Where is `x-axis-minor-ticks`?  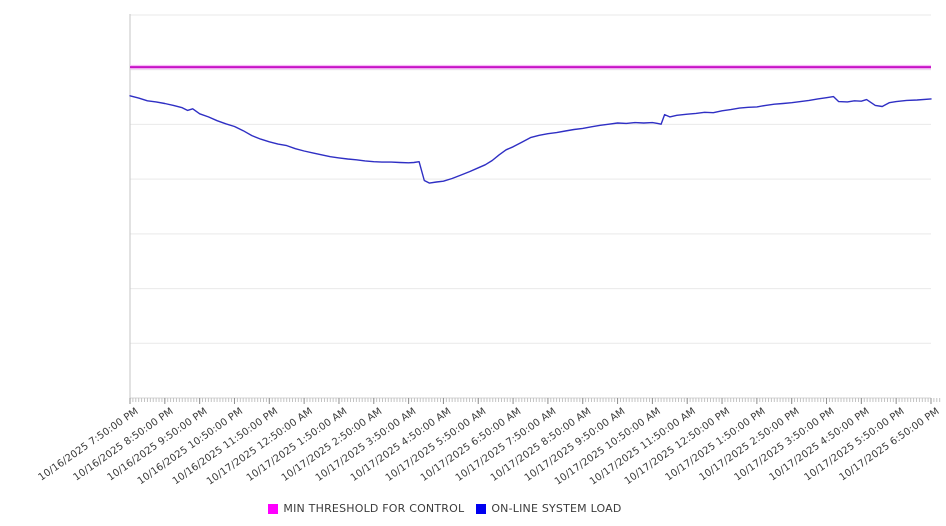 x-axis-minor-ticks is located at coordinates (535, 400).